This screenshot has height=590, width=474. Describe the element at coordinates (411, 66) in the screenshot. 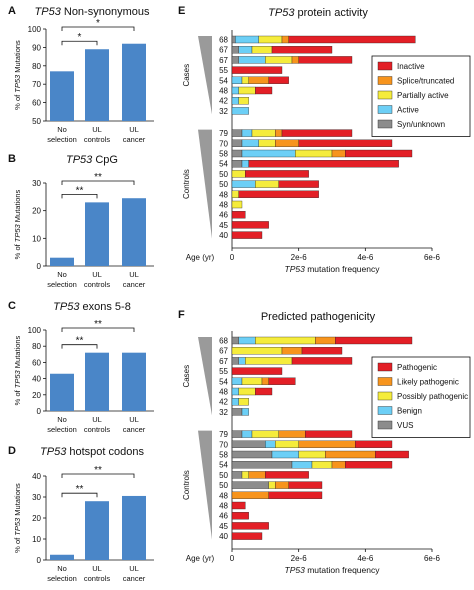

I see `legend-label: Inactive` at that location.